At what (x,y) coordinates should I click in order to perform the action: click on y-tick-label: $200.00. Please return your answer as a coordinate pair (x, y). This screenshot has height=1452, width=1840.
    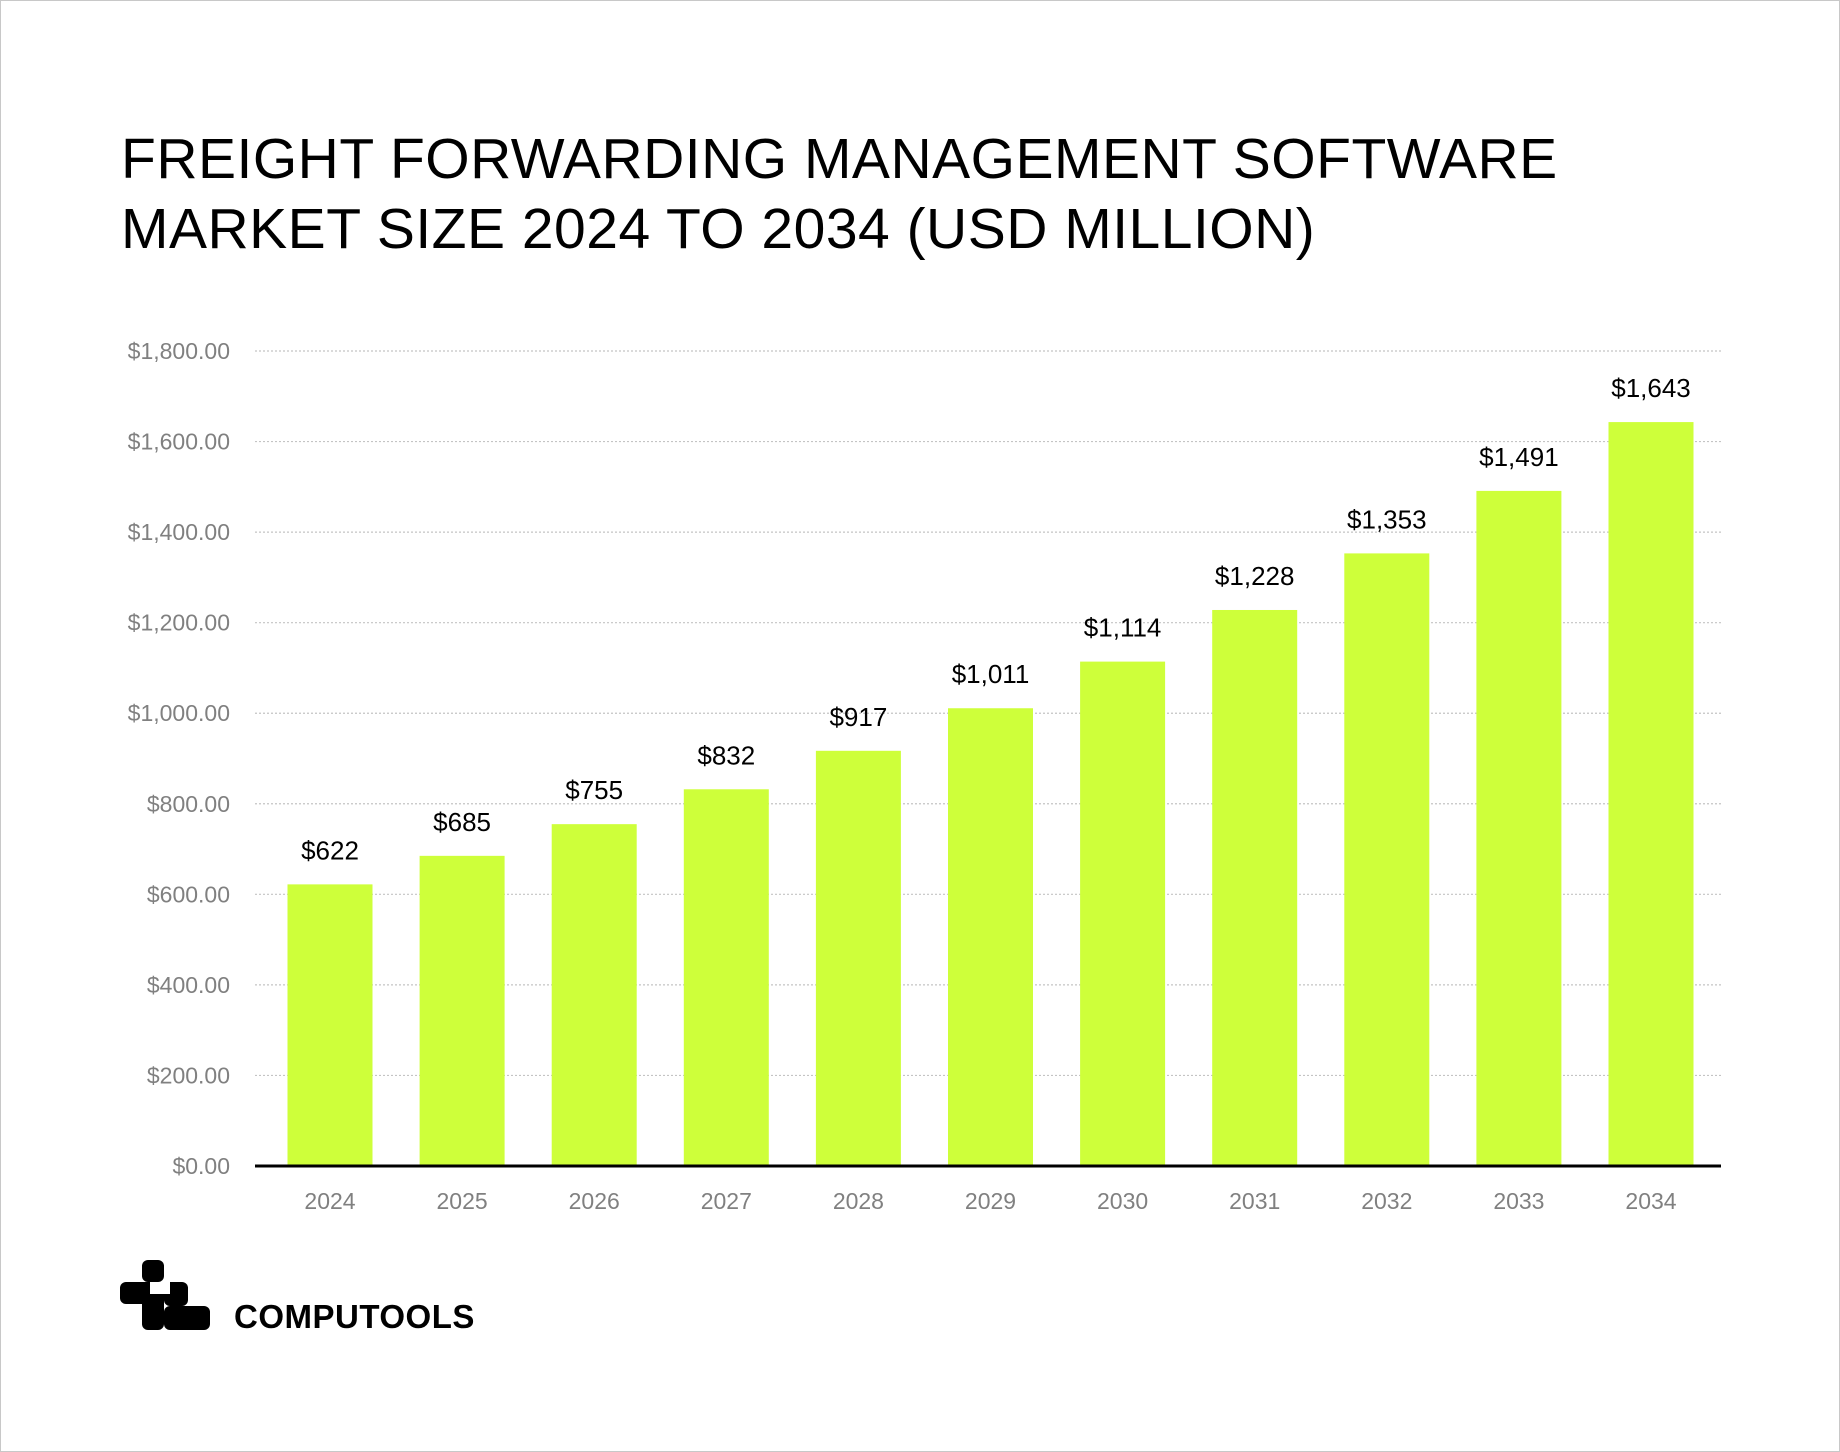
    Looking at the image, I should click on (188, 1075).